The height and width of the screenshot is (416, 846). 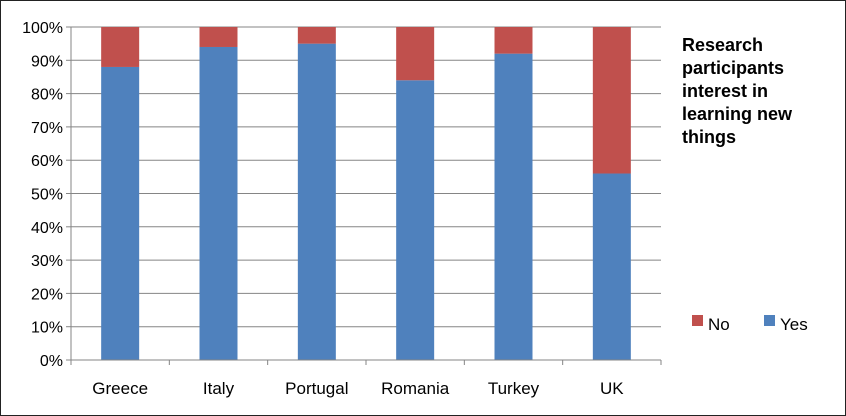 I want to click on bar-yes-turkey, so click(x=513, y=206).